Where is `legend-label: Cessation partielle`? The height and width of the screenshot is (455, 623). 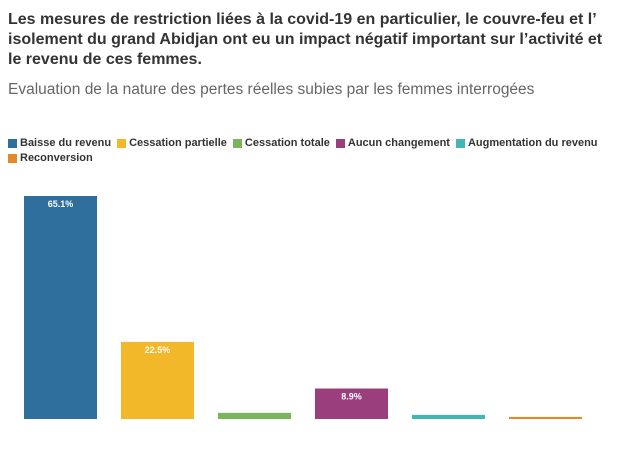 legend-label: Cessation partielle is located at coordinates (178, 143).